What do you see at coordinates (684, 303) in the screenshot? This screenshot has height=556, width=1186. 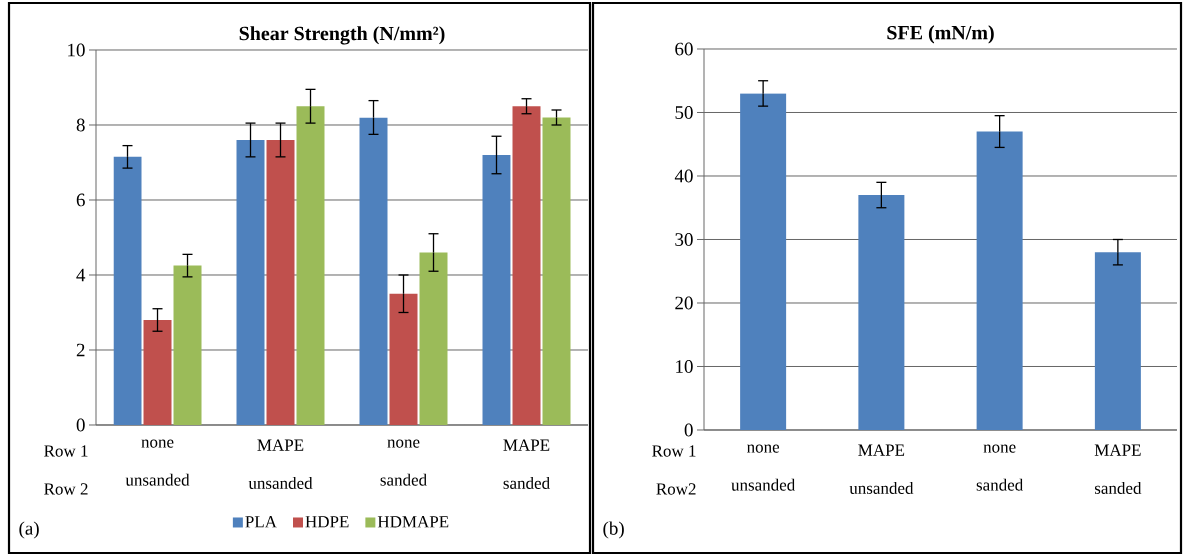 I see `y-tick-label: 20` at bounding box center [684, 303].